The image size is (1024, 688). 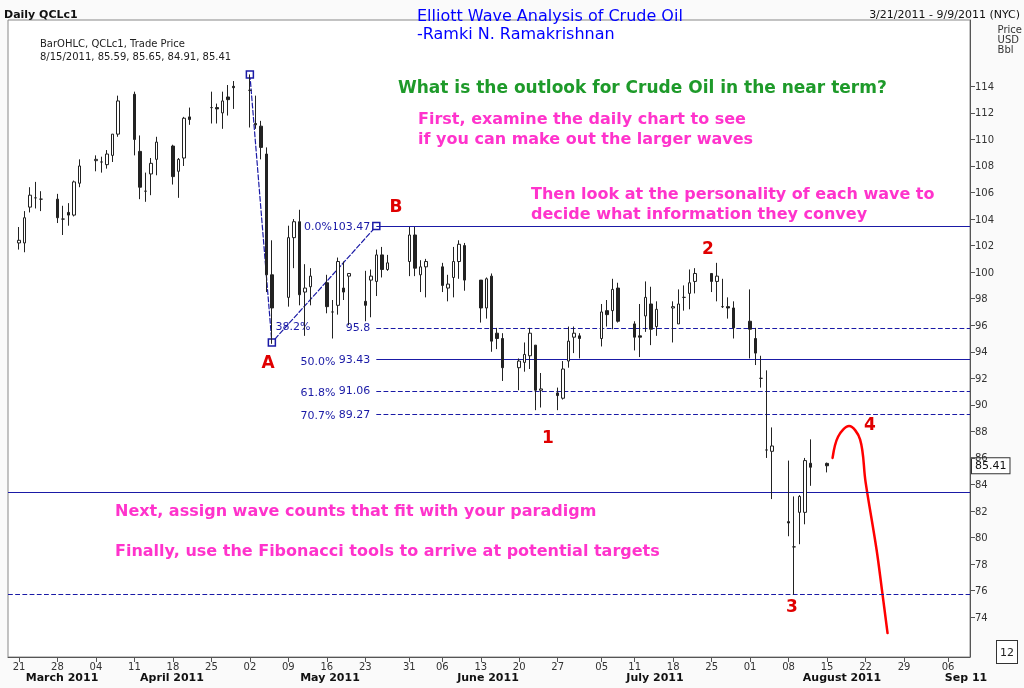 I want to click on annotation: BarOHLC, QCLc1, Trade Price, so click(x=112, y=43).